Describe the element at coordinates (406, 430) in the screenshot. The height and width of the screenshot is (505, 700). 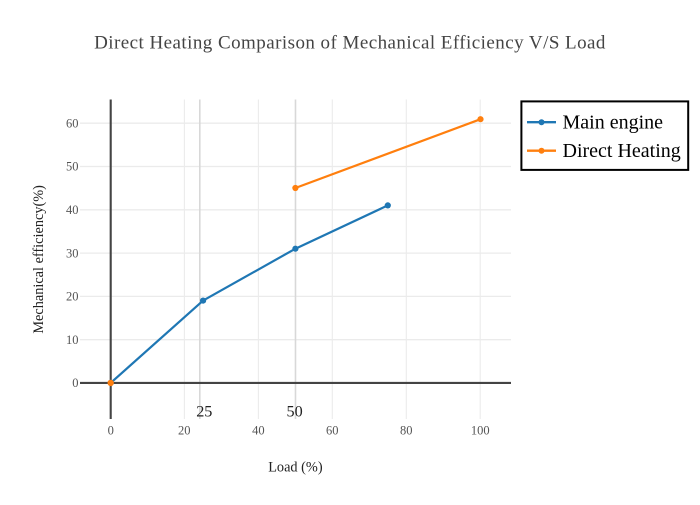
I see `svg-text: 80` at that location.